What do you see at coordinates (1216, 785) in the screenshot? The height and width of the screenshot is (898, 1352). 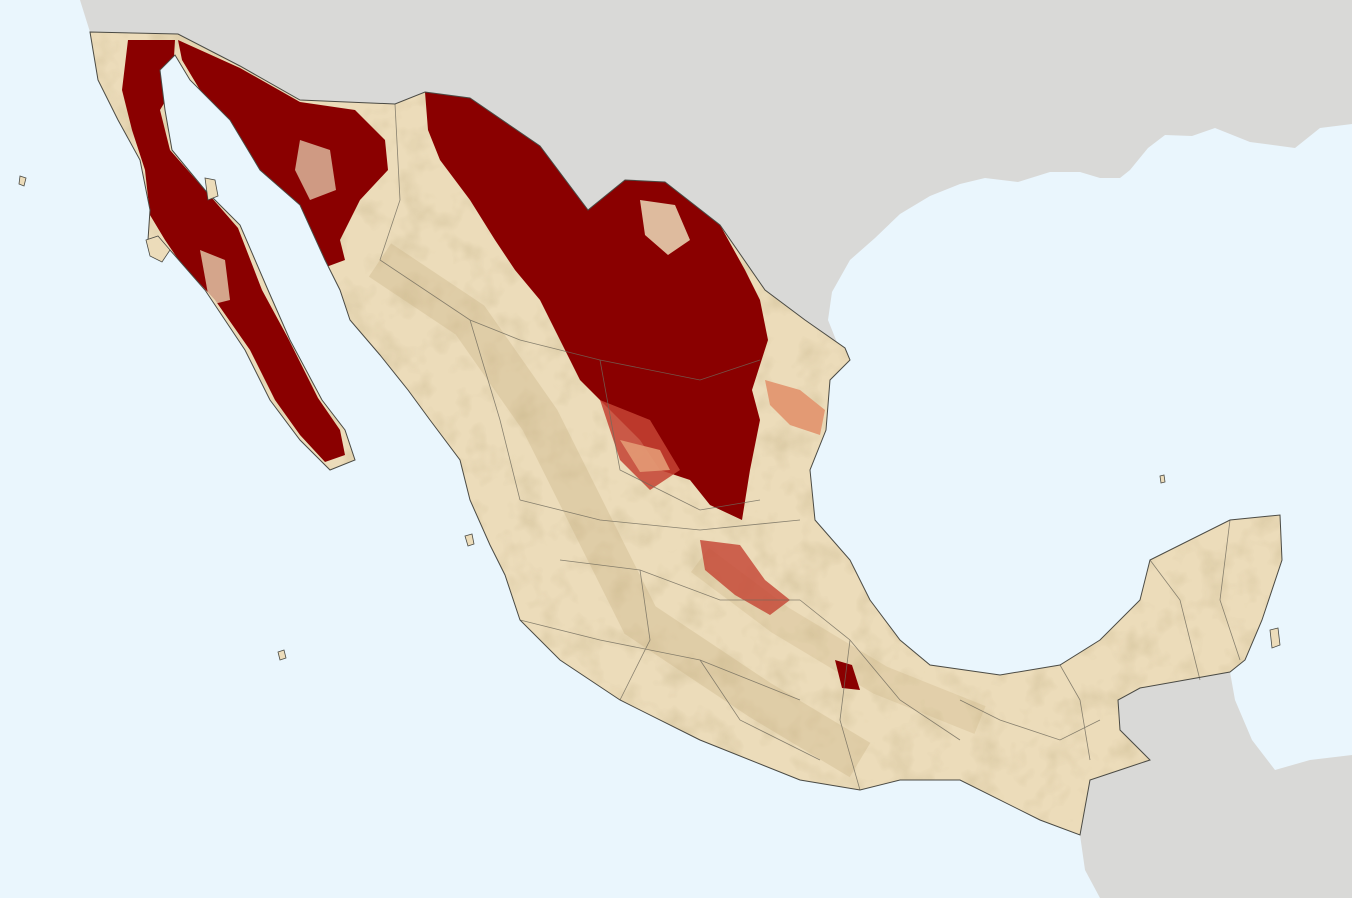 I see `central-america-land` at bounding box center [1216, 785].